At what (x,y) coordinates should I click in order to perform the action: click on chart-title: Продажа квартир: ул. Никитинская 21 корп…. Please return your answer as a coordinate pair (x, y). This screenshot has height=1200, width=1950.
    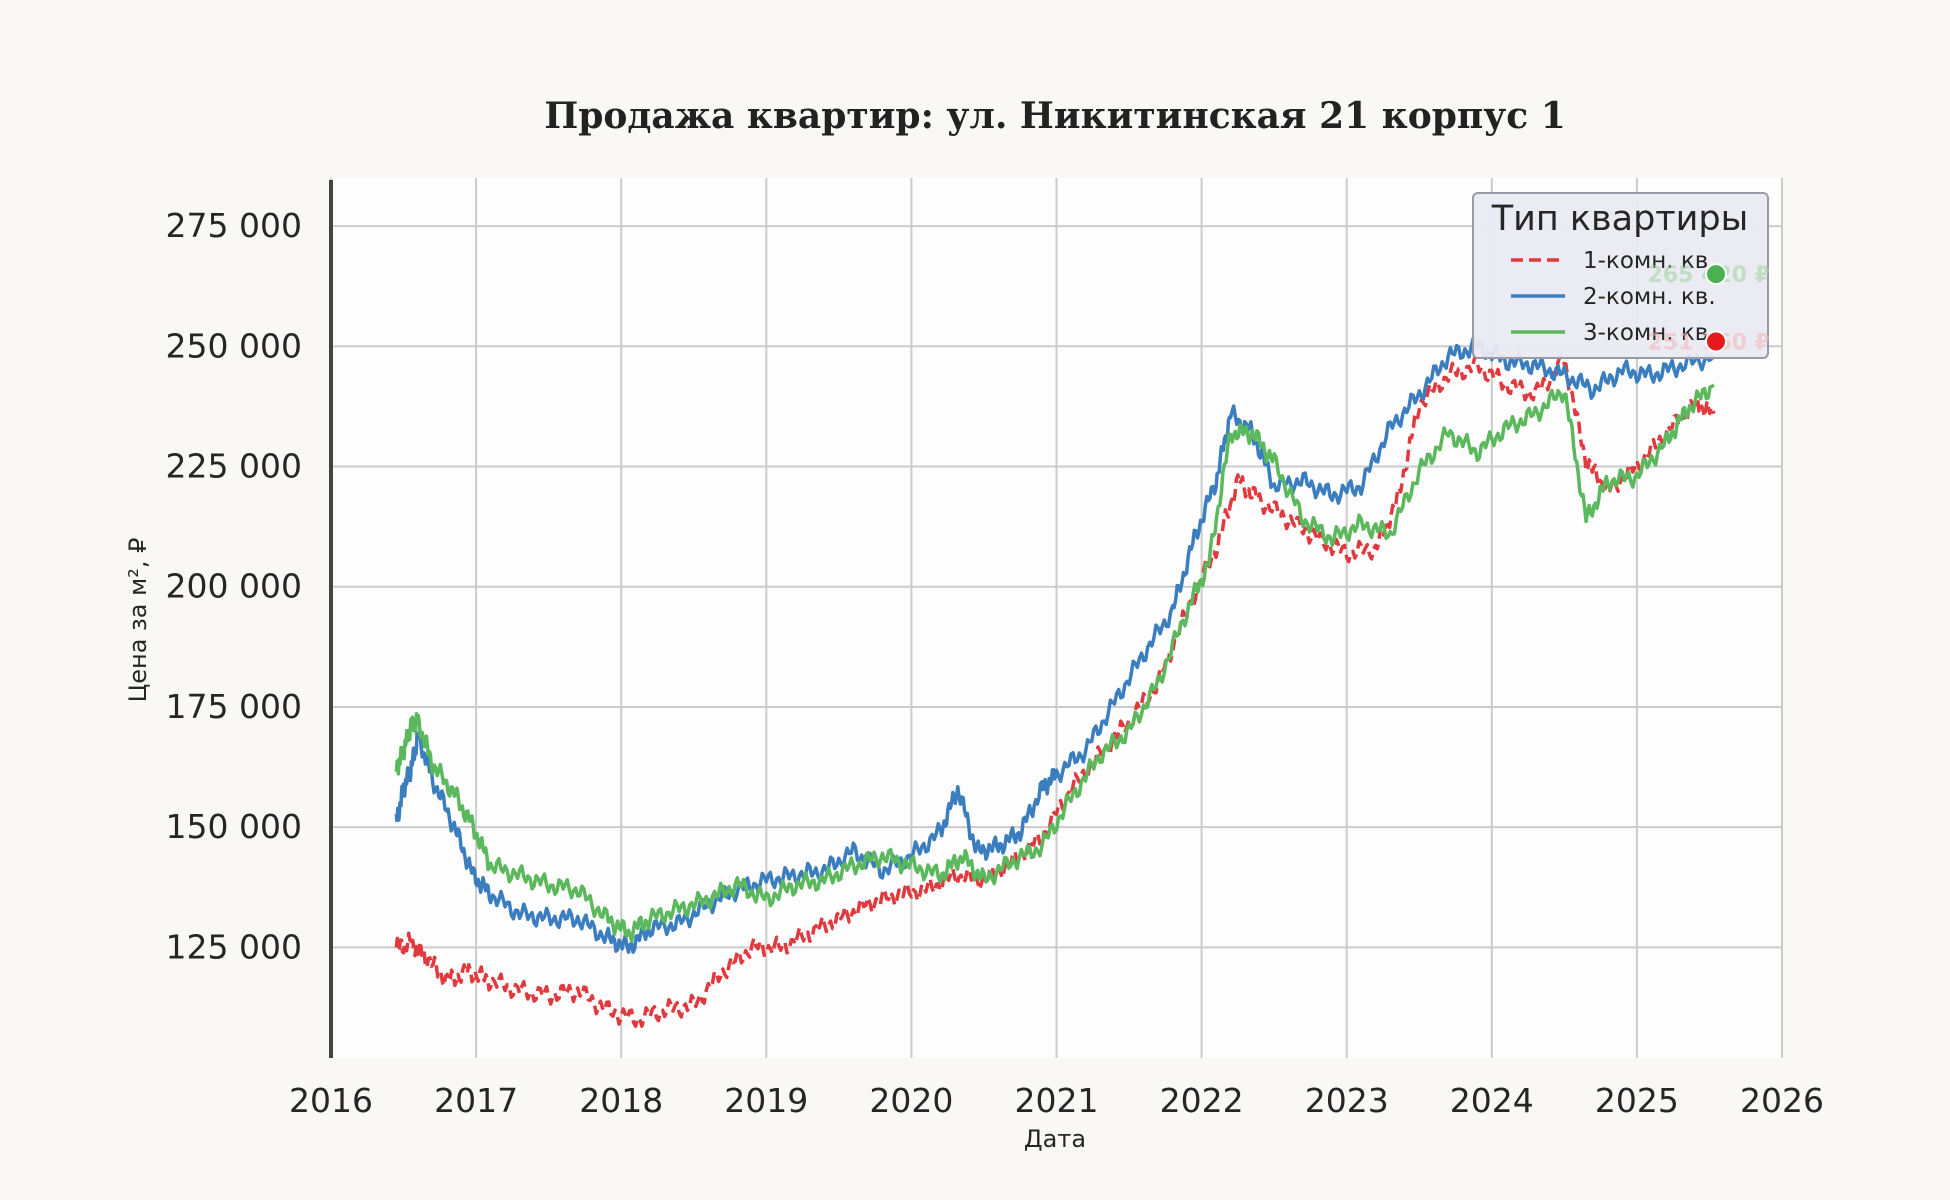
    Looking at the image, I should click on (1055, 116).